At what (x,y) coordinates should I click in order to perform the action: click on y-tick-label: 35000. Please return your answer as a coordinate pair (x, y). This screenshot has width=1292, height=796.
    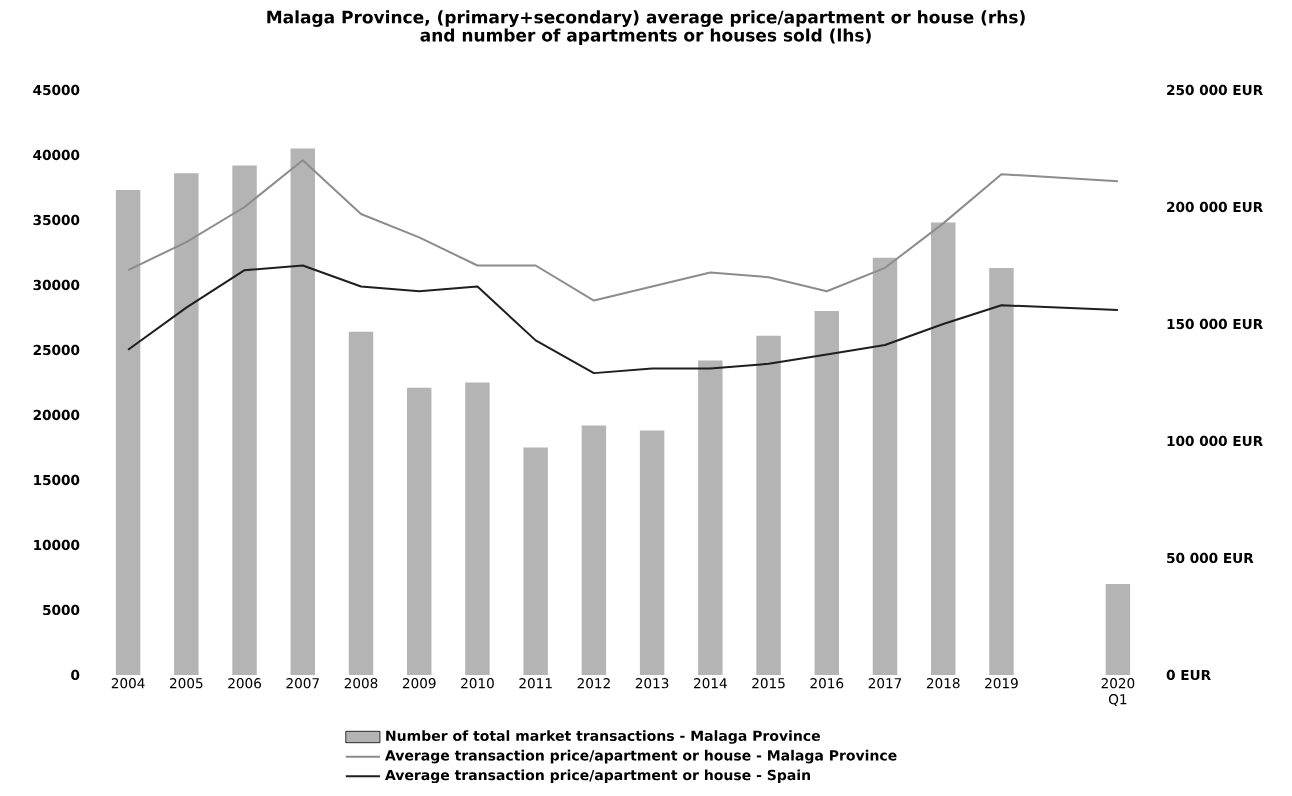
    Looking at the image, I should click on (56, 220).